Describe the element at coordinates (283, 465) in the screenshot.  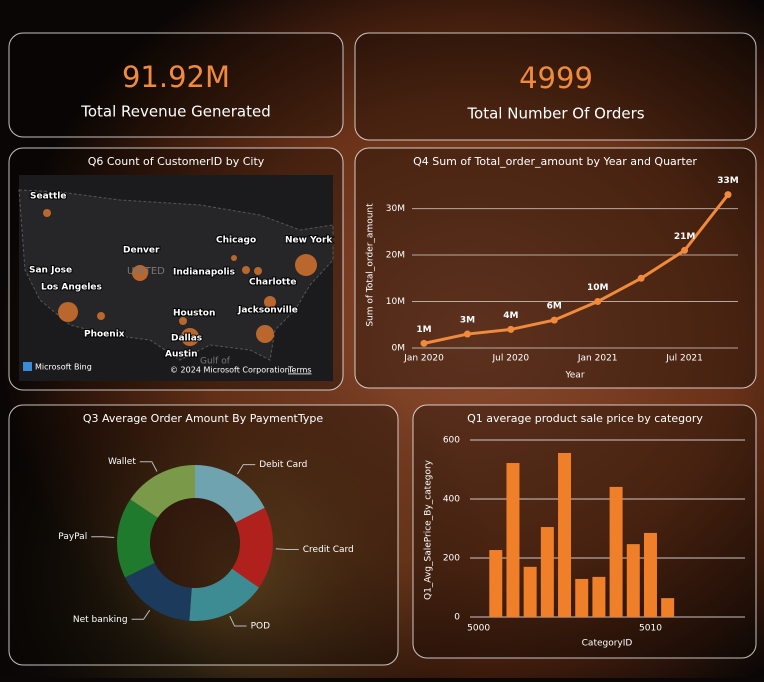
I see `slice-label: Debit Card` at that location.